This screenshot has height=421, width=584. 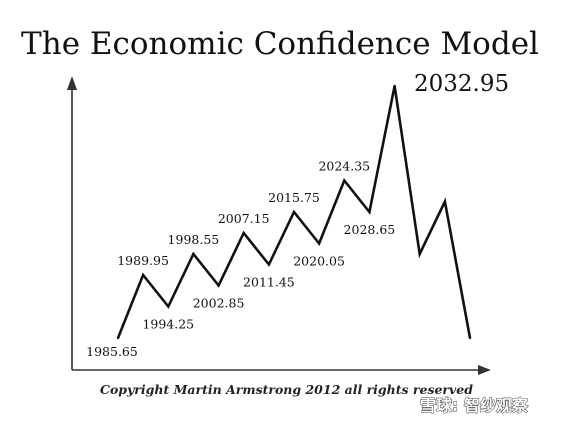 I want to click on point-label: 2007.15, so click(x=244, y=218).